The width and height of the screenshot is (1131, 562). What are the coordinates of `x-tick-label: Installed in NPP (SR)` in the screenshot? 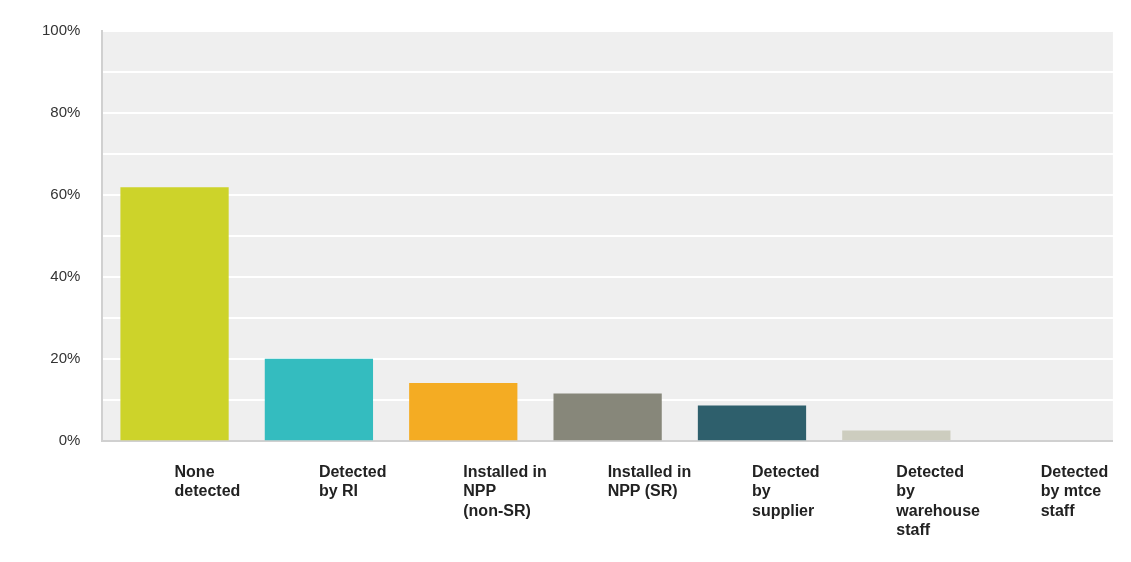 It's located at (649, 481).